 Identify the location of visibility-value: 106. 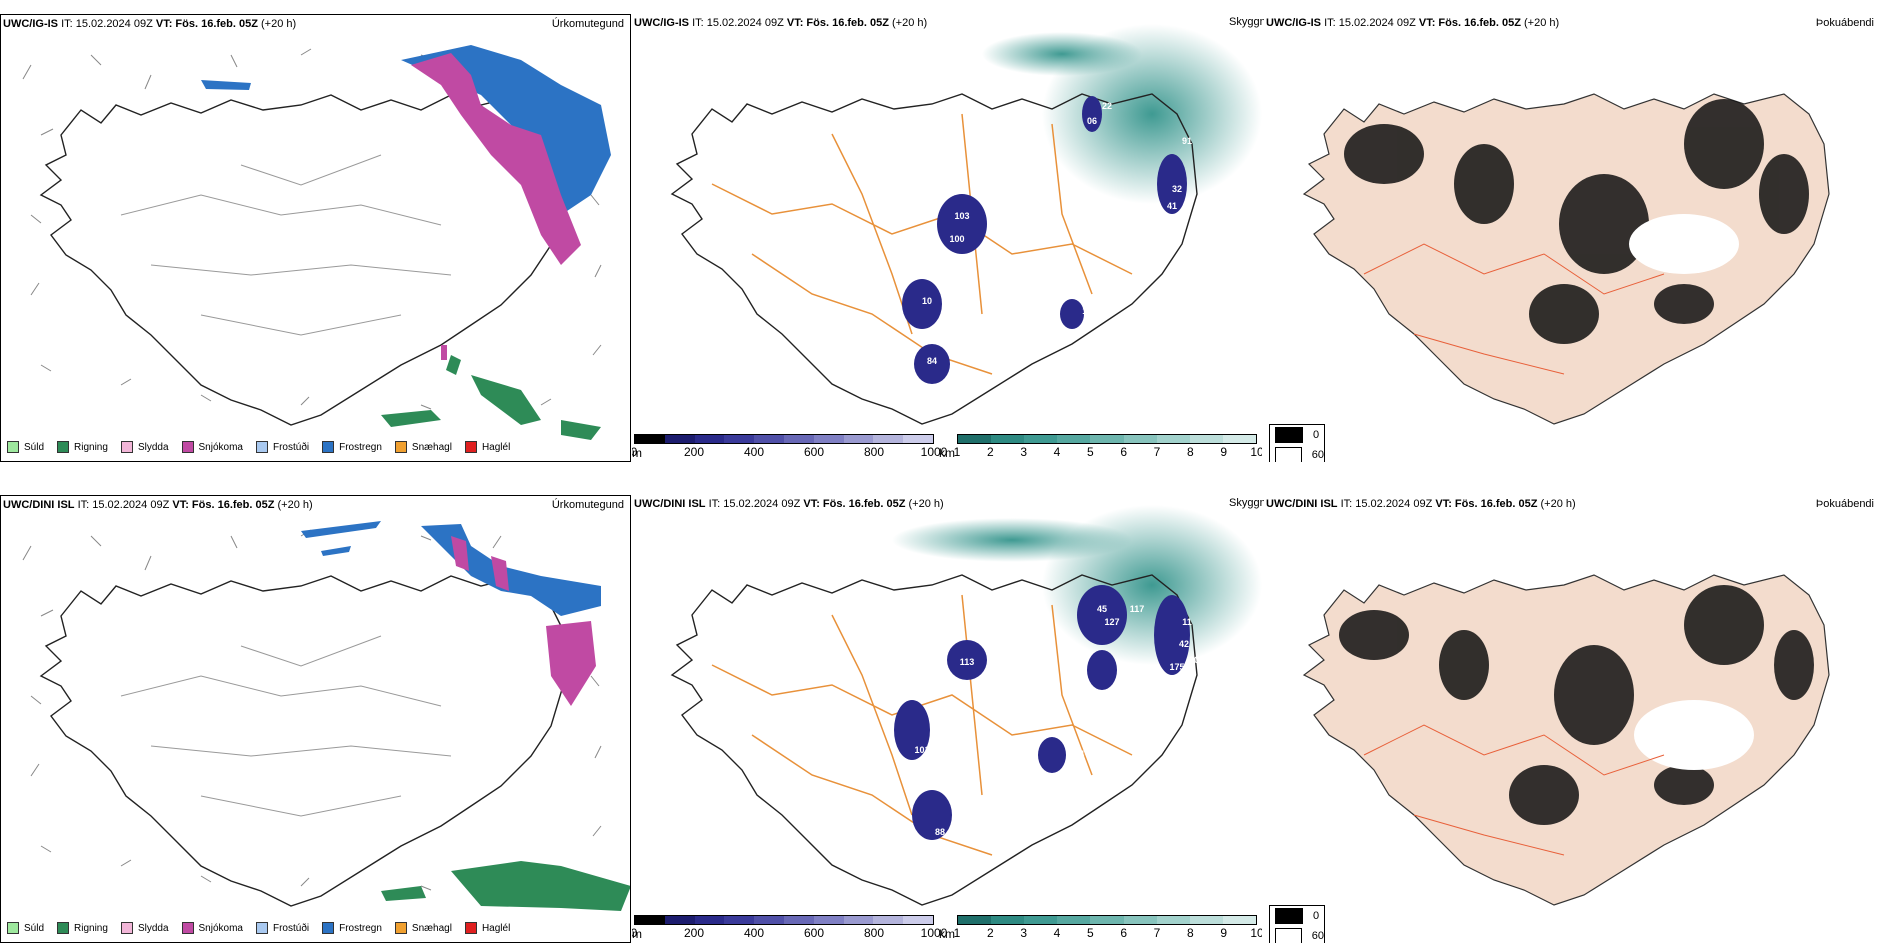
(931, 276).